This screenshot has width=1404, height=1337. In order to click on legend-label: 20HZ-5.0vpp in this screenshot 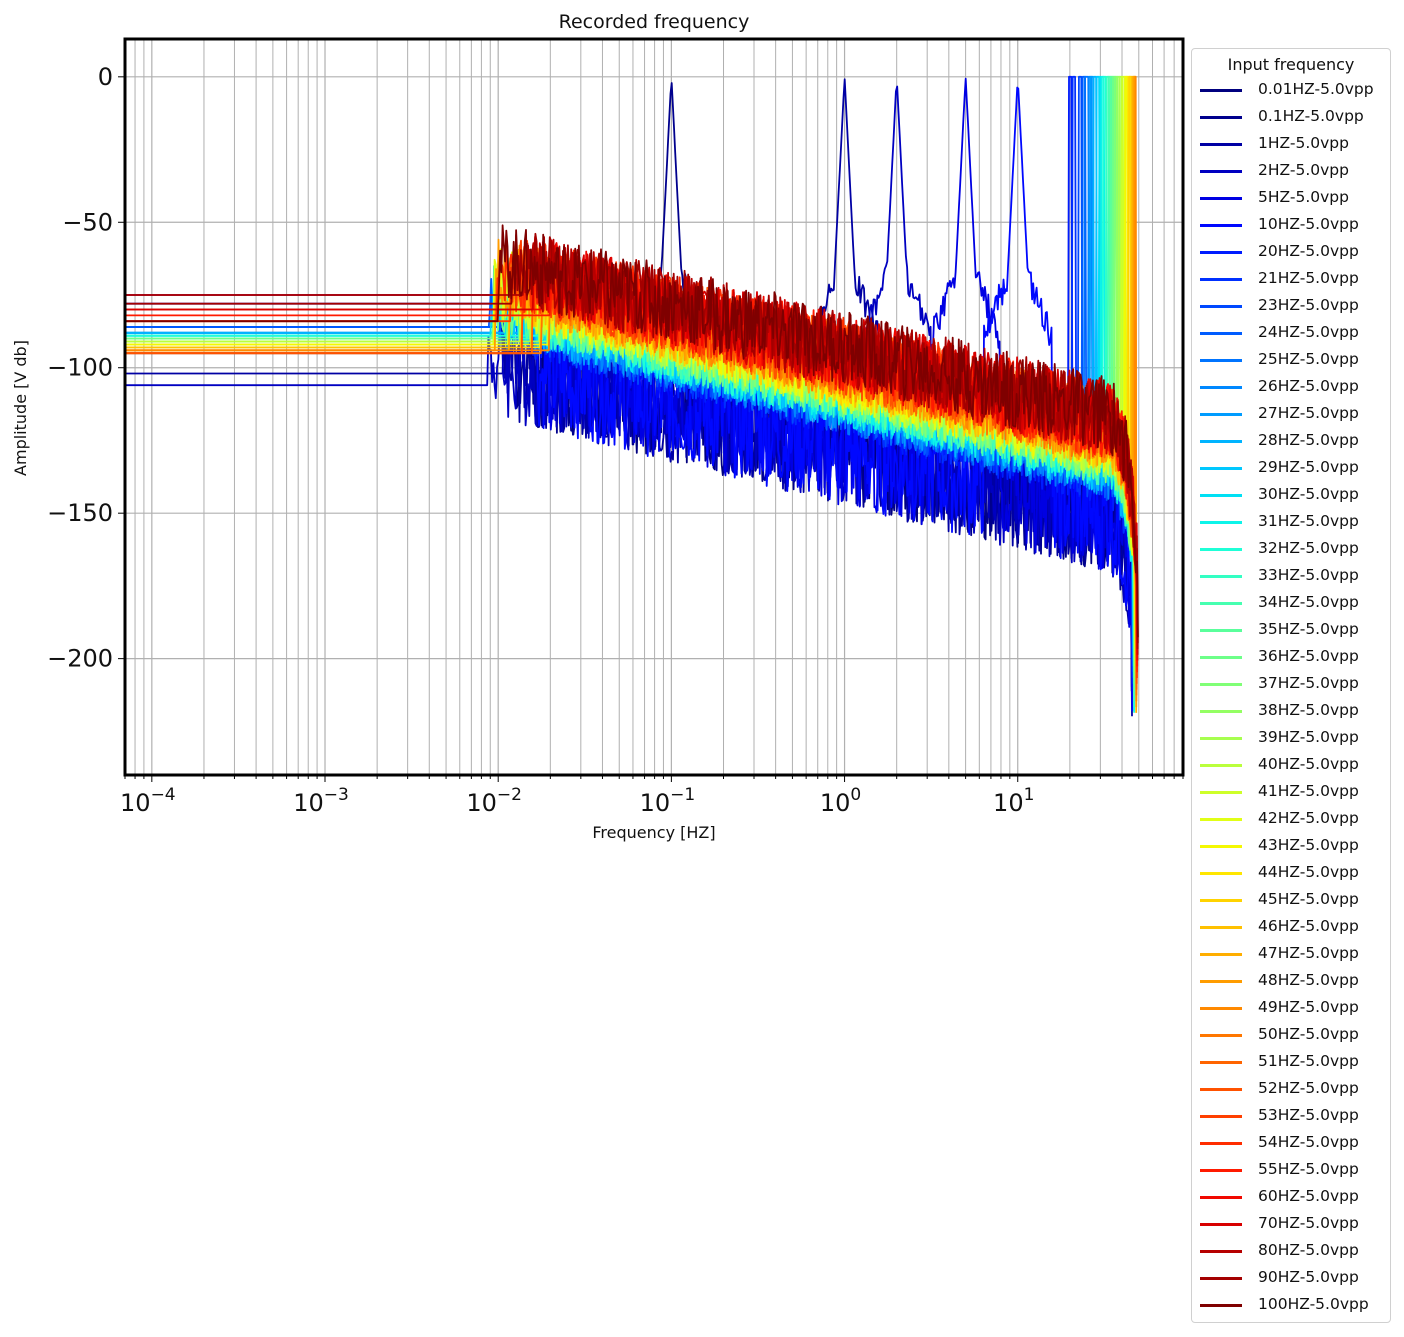, I will do `click(1308, 251)`.